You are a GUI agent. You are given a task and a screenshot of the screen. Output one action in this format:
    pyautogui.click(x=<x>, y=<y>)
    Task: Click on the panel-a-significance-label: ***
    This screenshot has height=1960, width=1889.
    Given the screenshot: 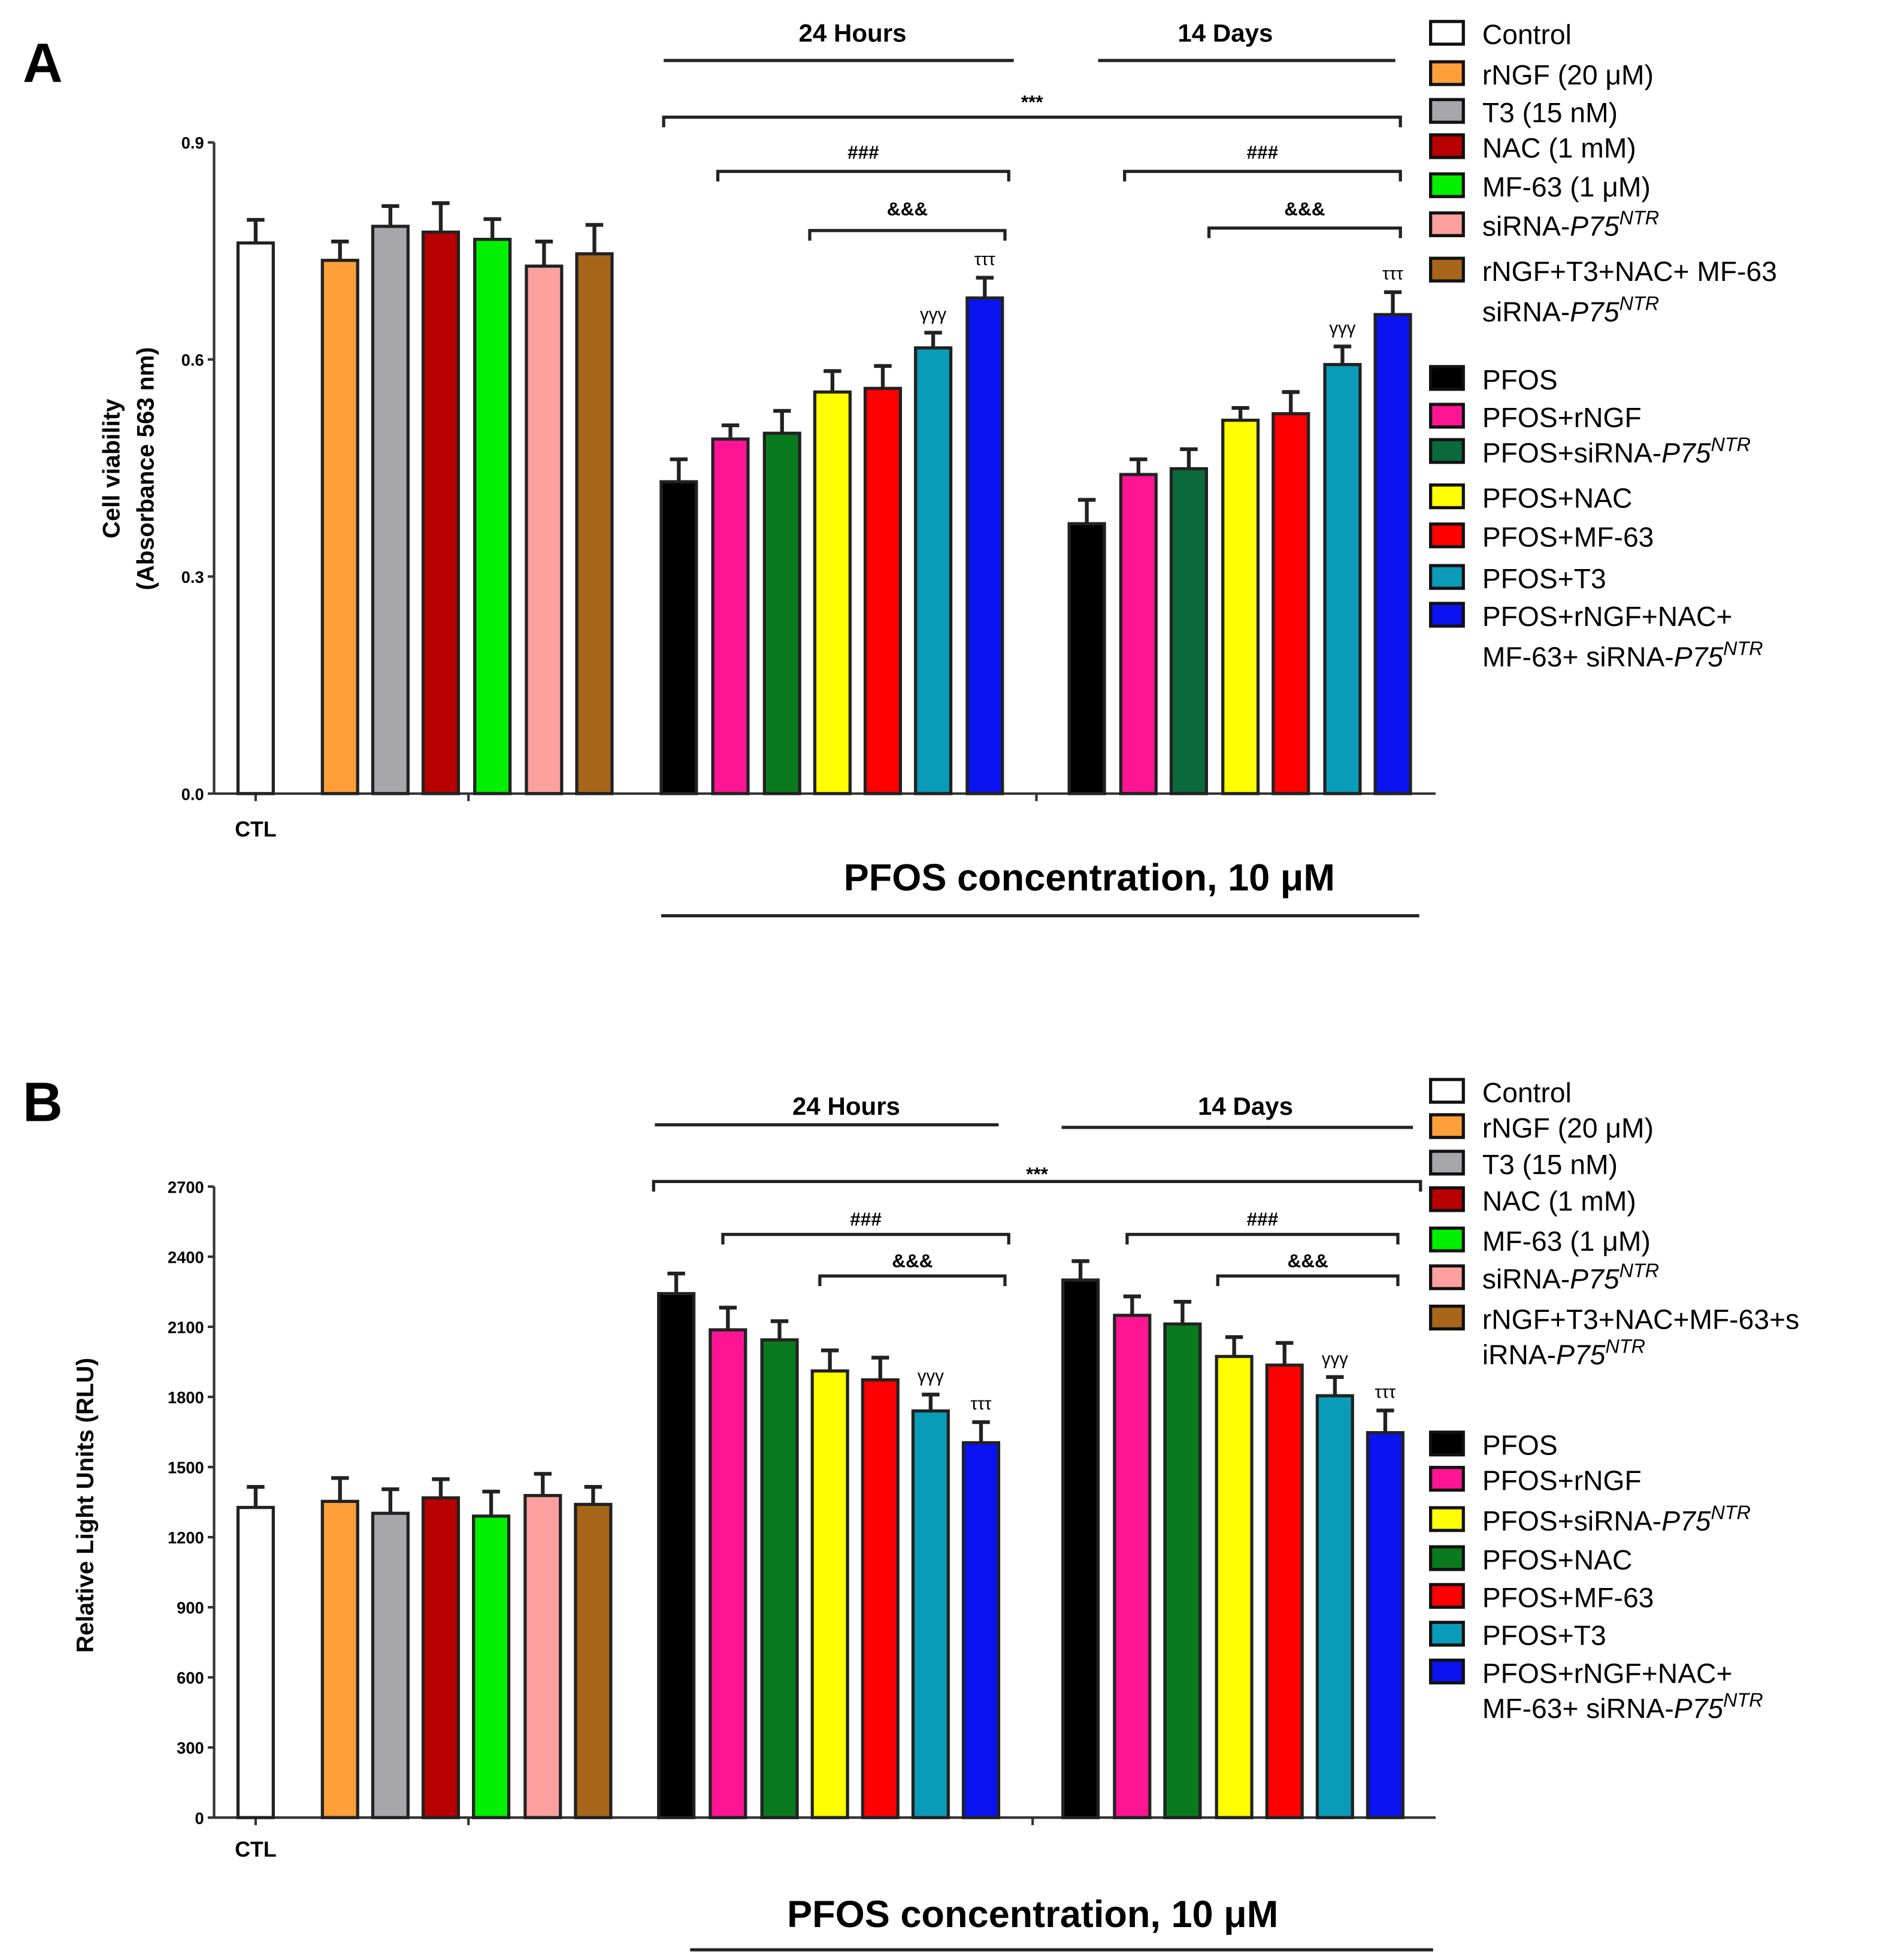 What is the action you would take?
    pyautogui.click(x=1032, y=102)
    